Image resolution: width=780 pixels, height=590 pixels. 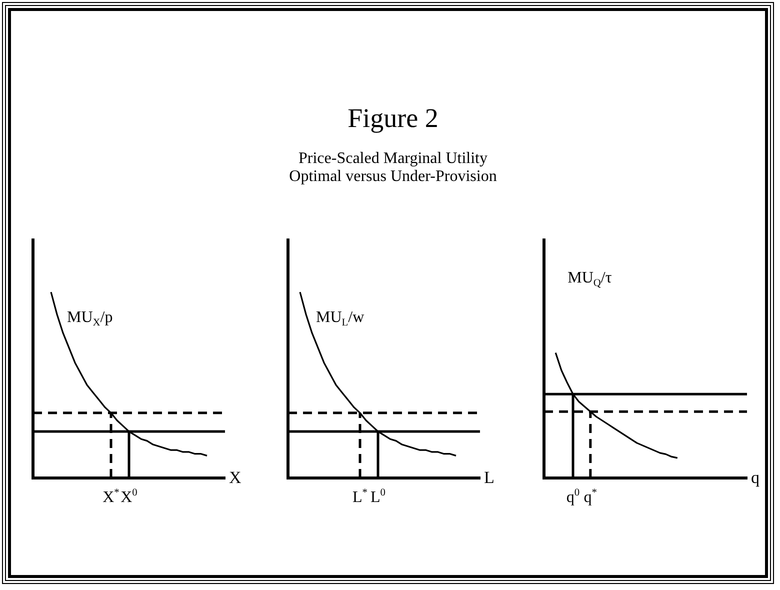 What do you see at coordinates (393, 118) in the screenshot?
I see `chart-title: Figure 2` at bounding box center [393, 118].